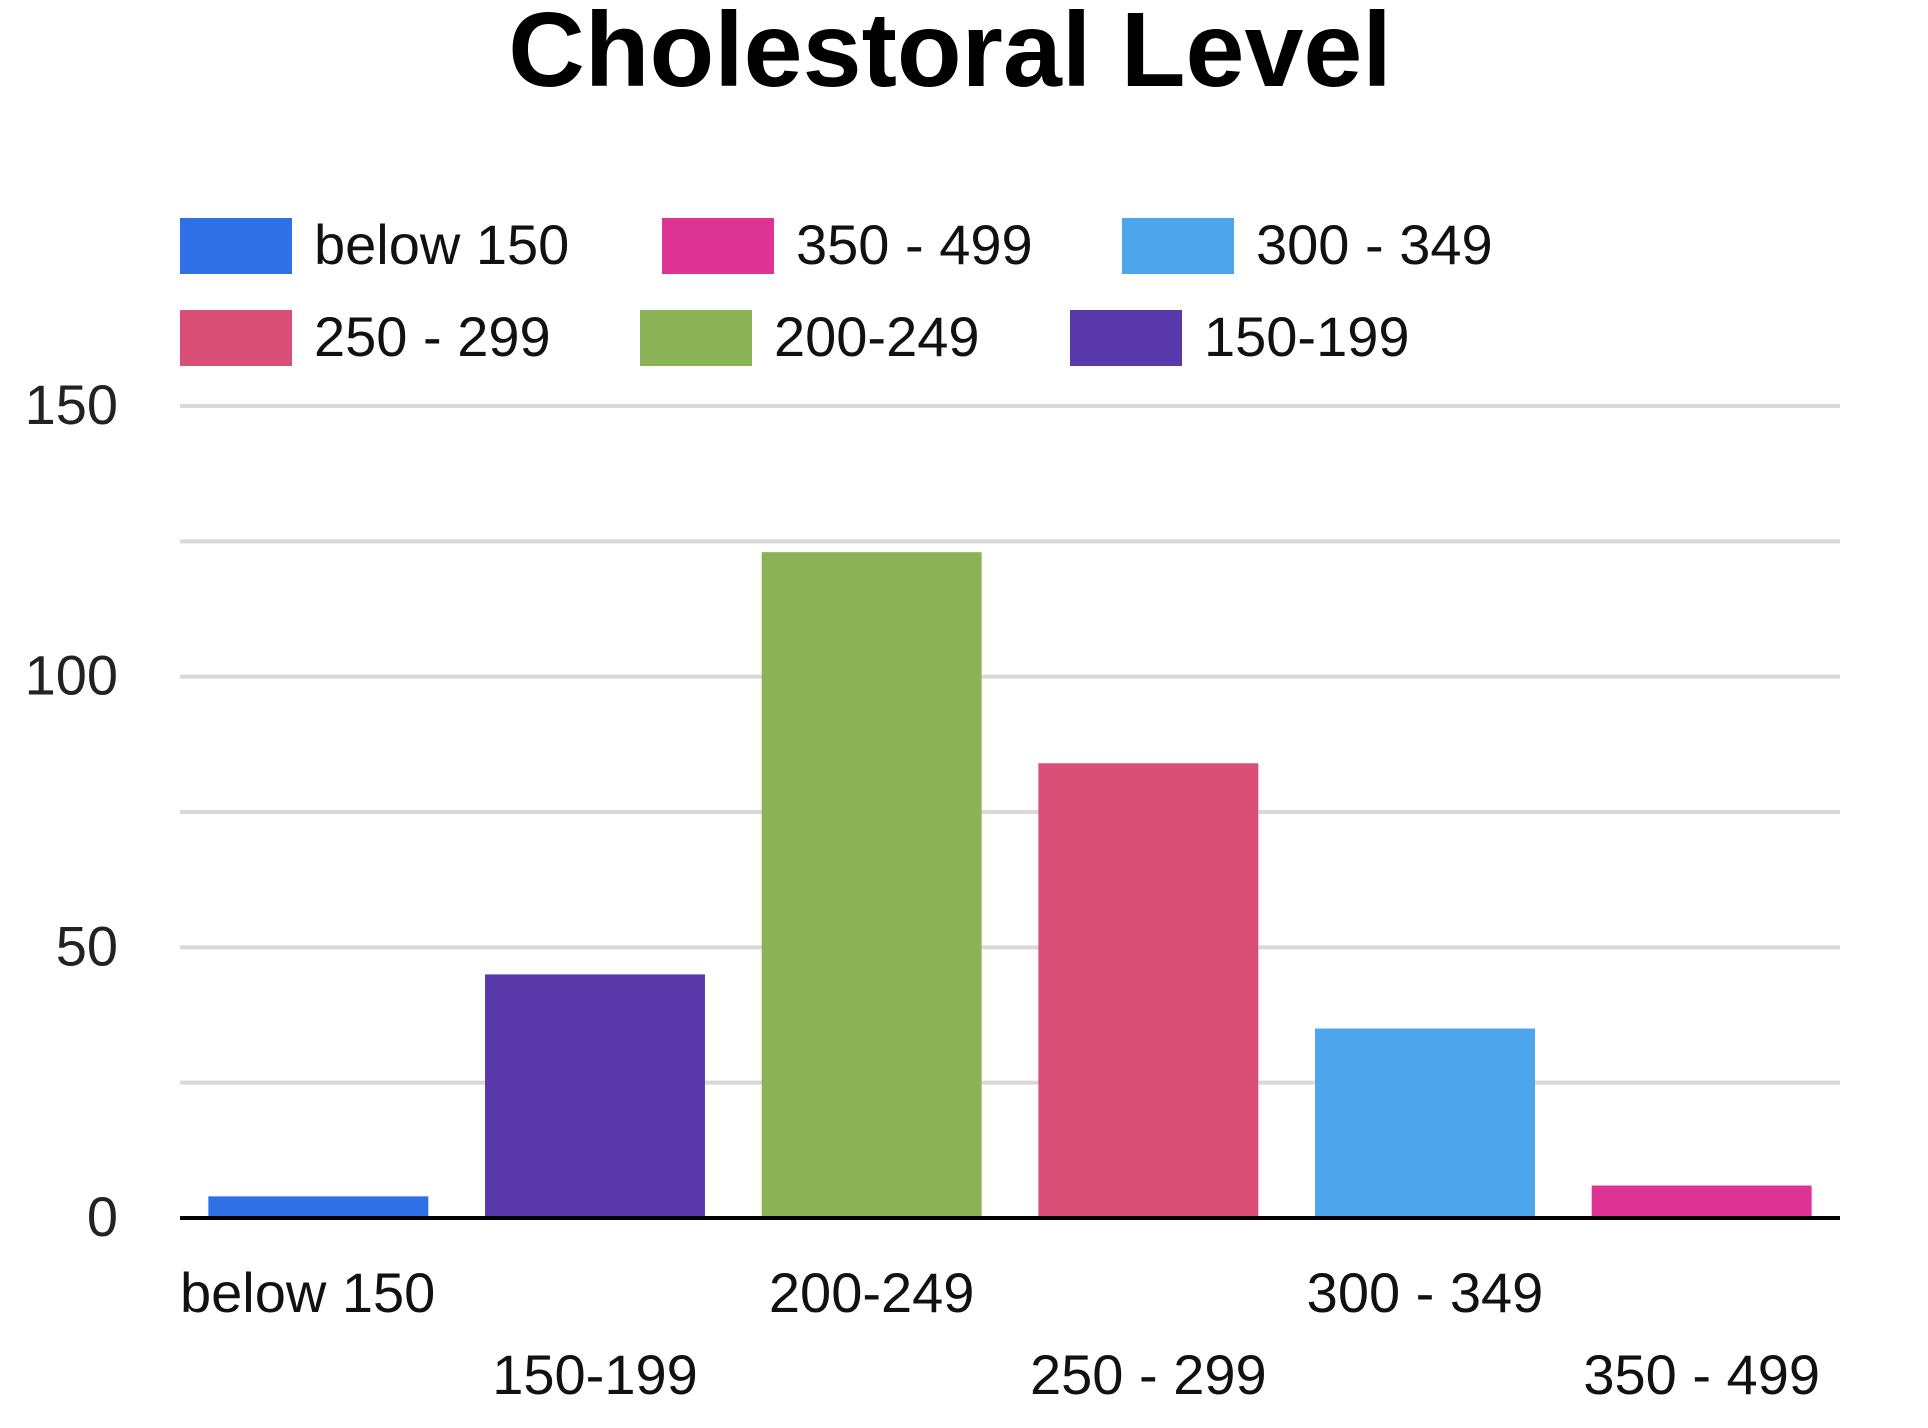 The height and width of the screenshot is (1428, 1928). I want to click on x-tick-label: 250 - 299, so click(1148, 1374).